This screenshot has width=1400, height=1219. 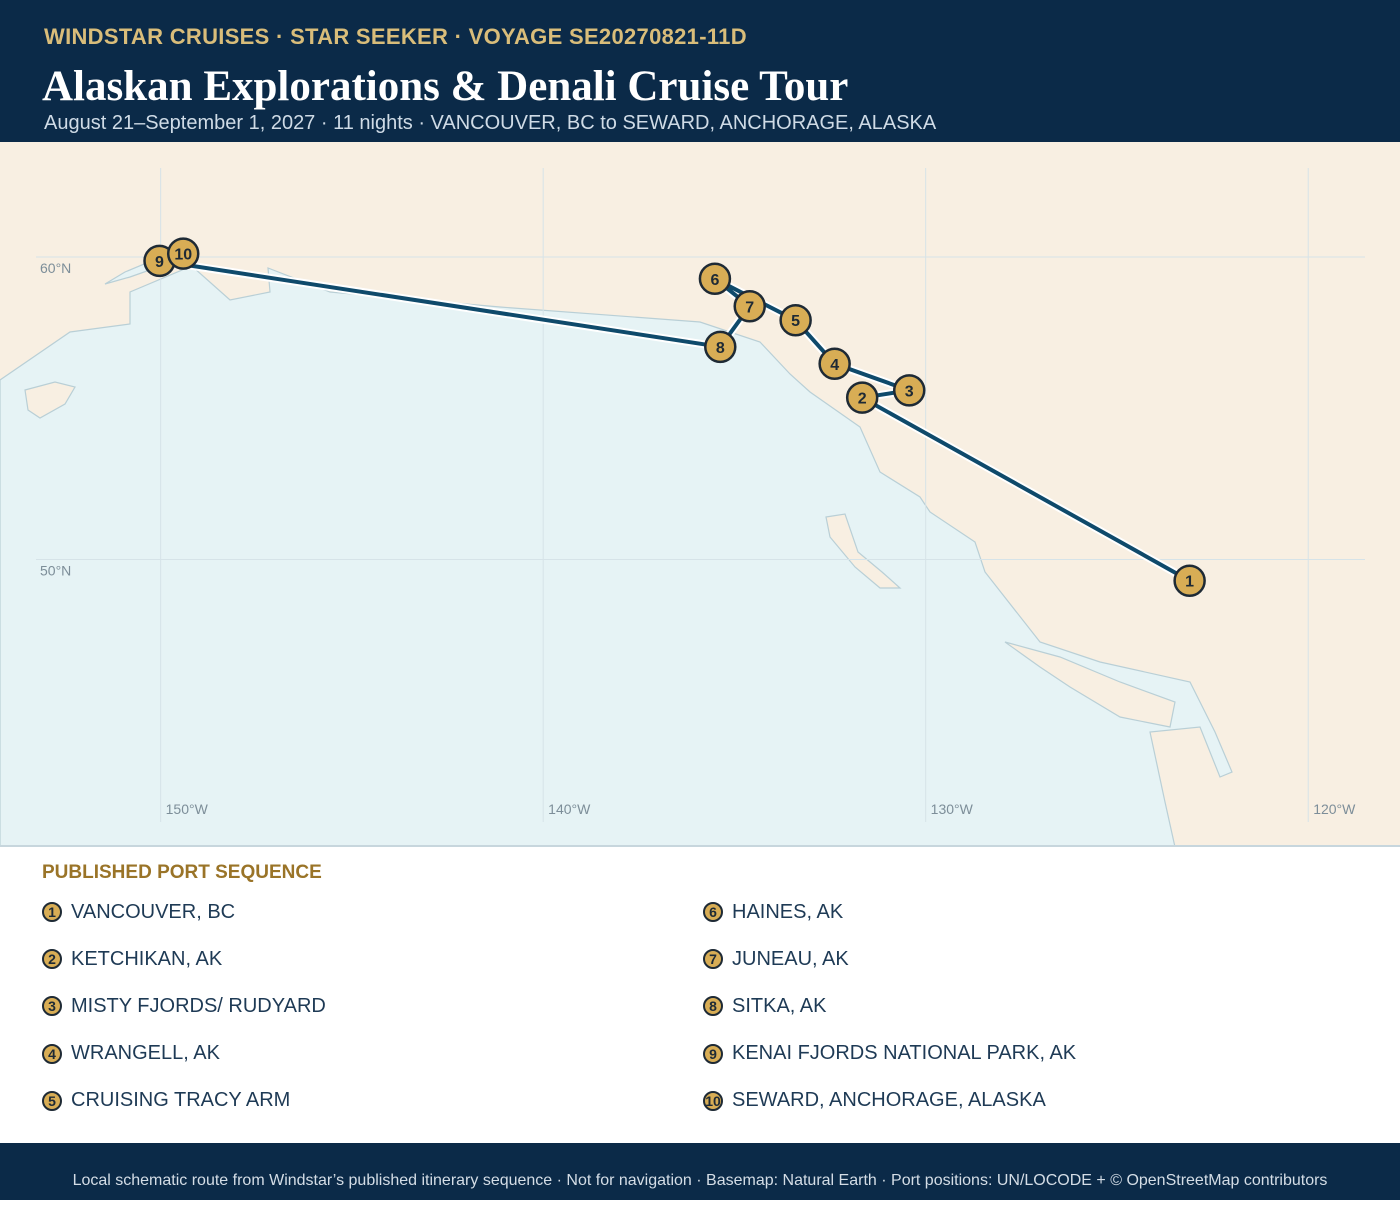 I want to click on legend-item: 10 SEWARD, ANCHORAGE, ALASKA, so click(x=874, y=1101).